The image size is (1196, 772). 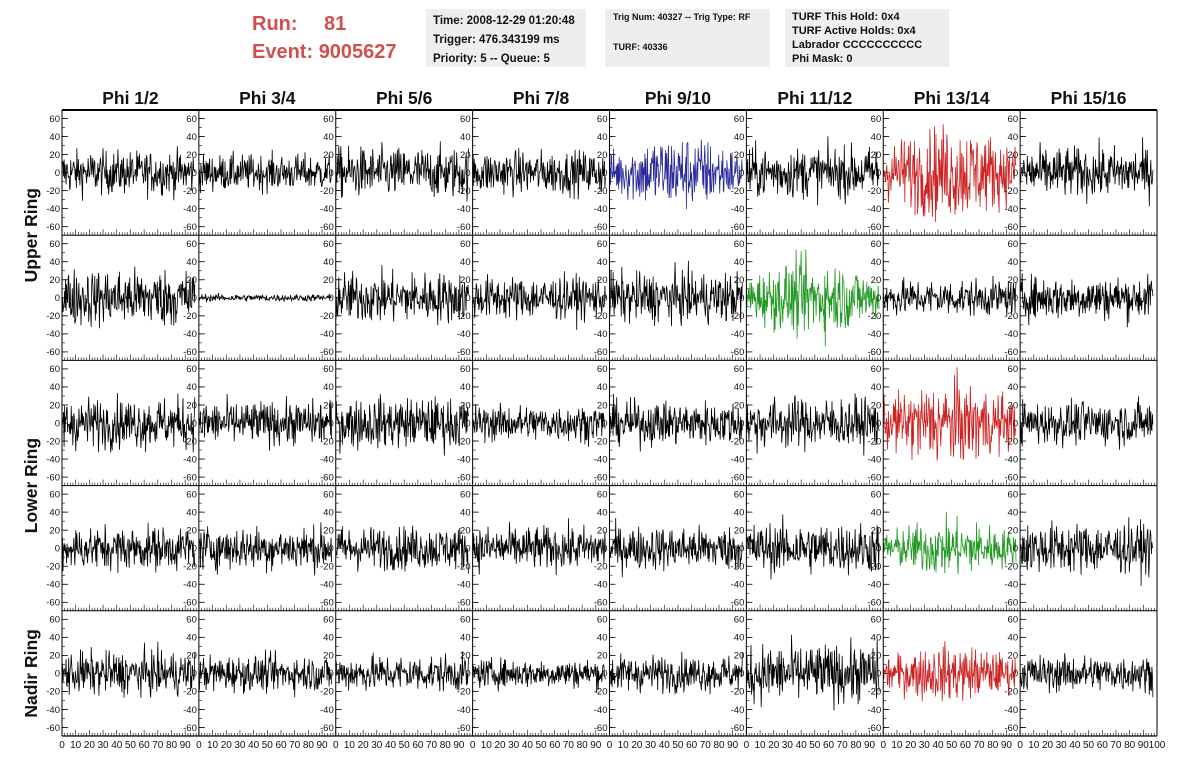 I want to click on x-tick-label: 90, so click(x=870, y=745).